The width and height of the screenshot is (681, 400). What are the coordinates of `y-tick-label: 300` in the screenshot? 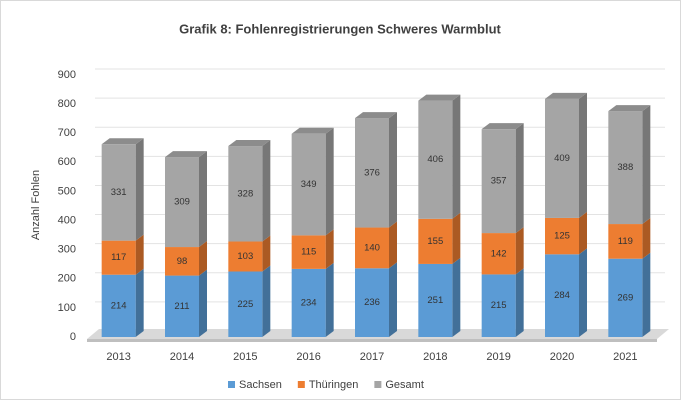 It's located at (67, 250).